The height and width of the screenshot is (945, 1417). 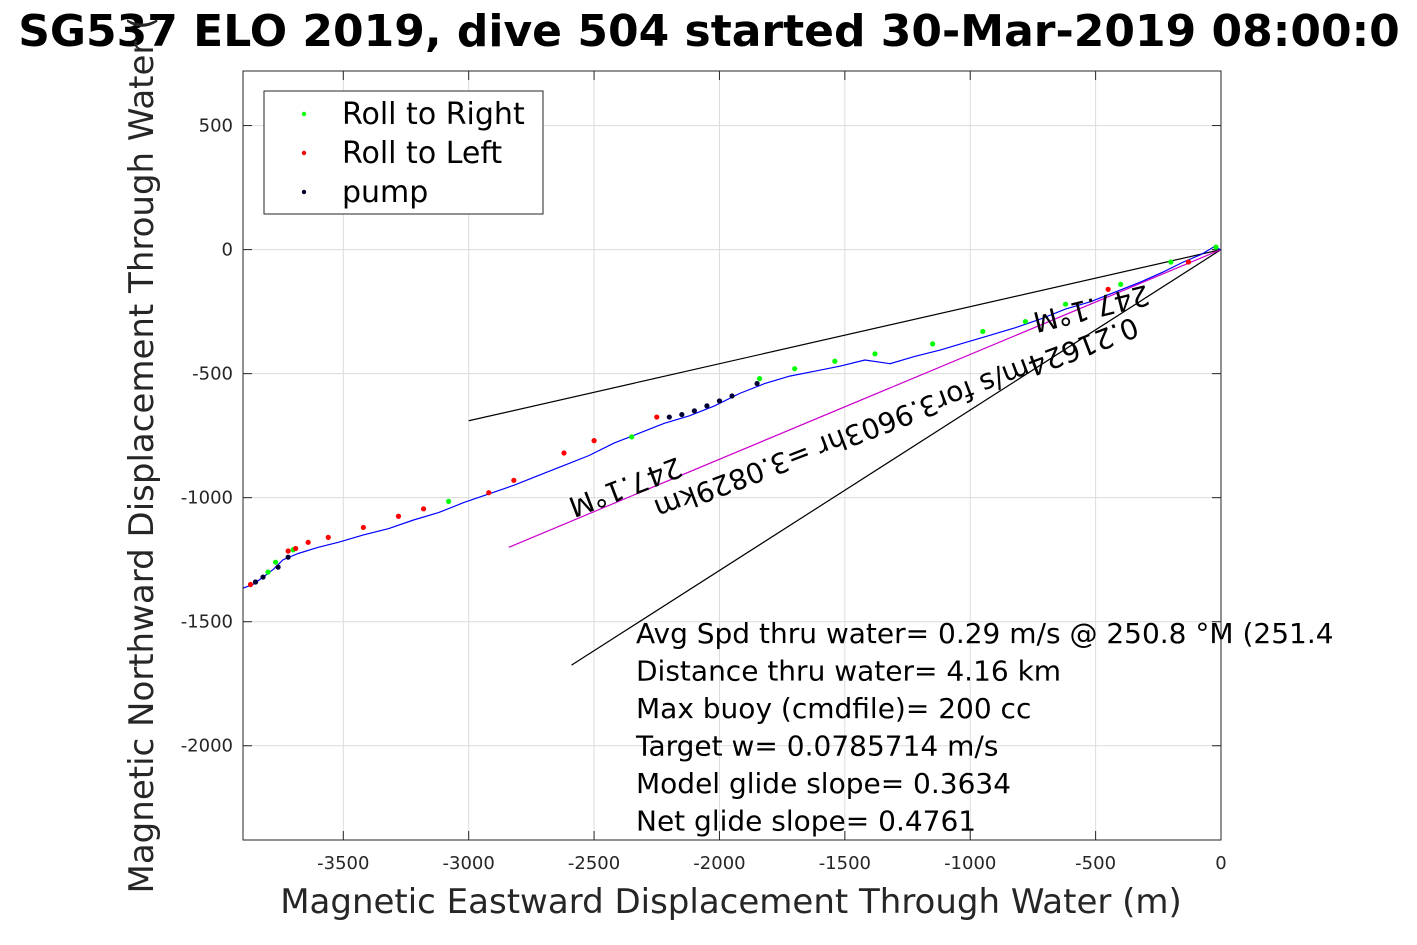 I want to click on annotation-line: Target w= 0.0785714 m/s, so click(x=816, y=746).